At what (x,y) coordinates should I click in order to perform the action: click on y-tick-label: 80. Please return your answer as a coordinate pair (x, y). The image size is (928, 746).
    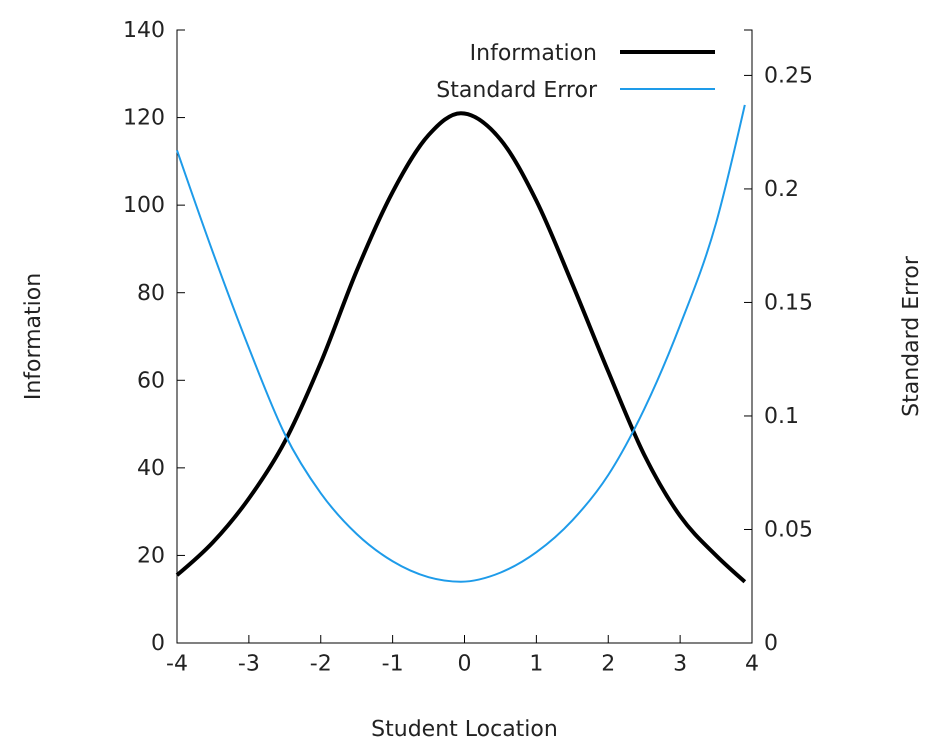
    Looking at the image, I should click on (151, 293).